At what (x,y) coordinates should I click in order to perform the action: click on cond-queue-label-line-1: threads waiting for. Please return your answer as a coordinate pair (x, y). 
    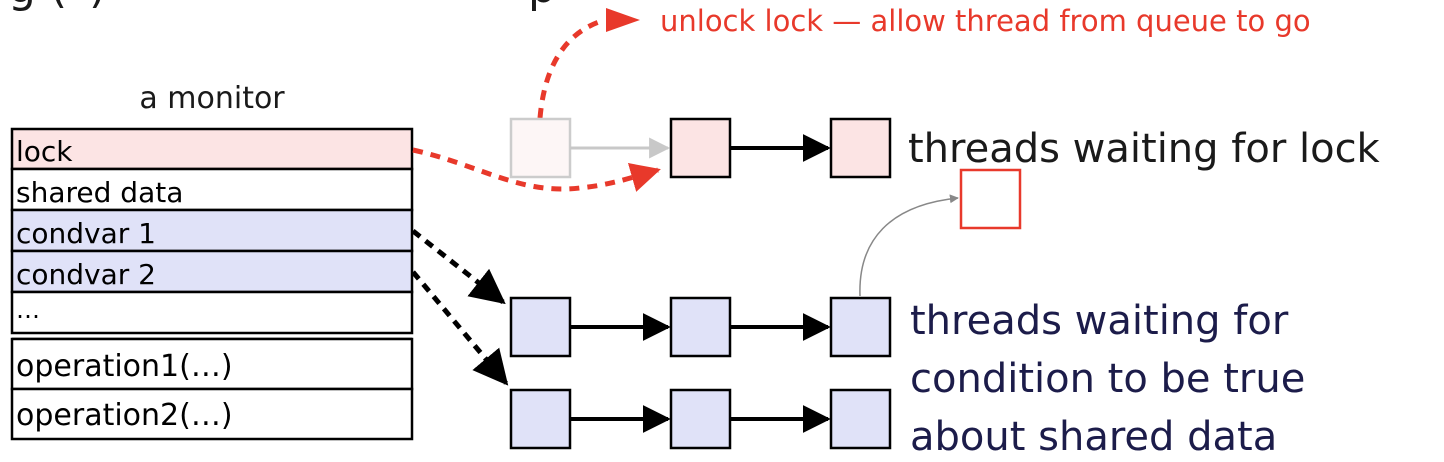
    Looking at the image, I should click on (1099, 321).